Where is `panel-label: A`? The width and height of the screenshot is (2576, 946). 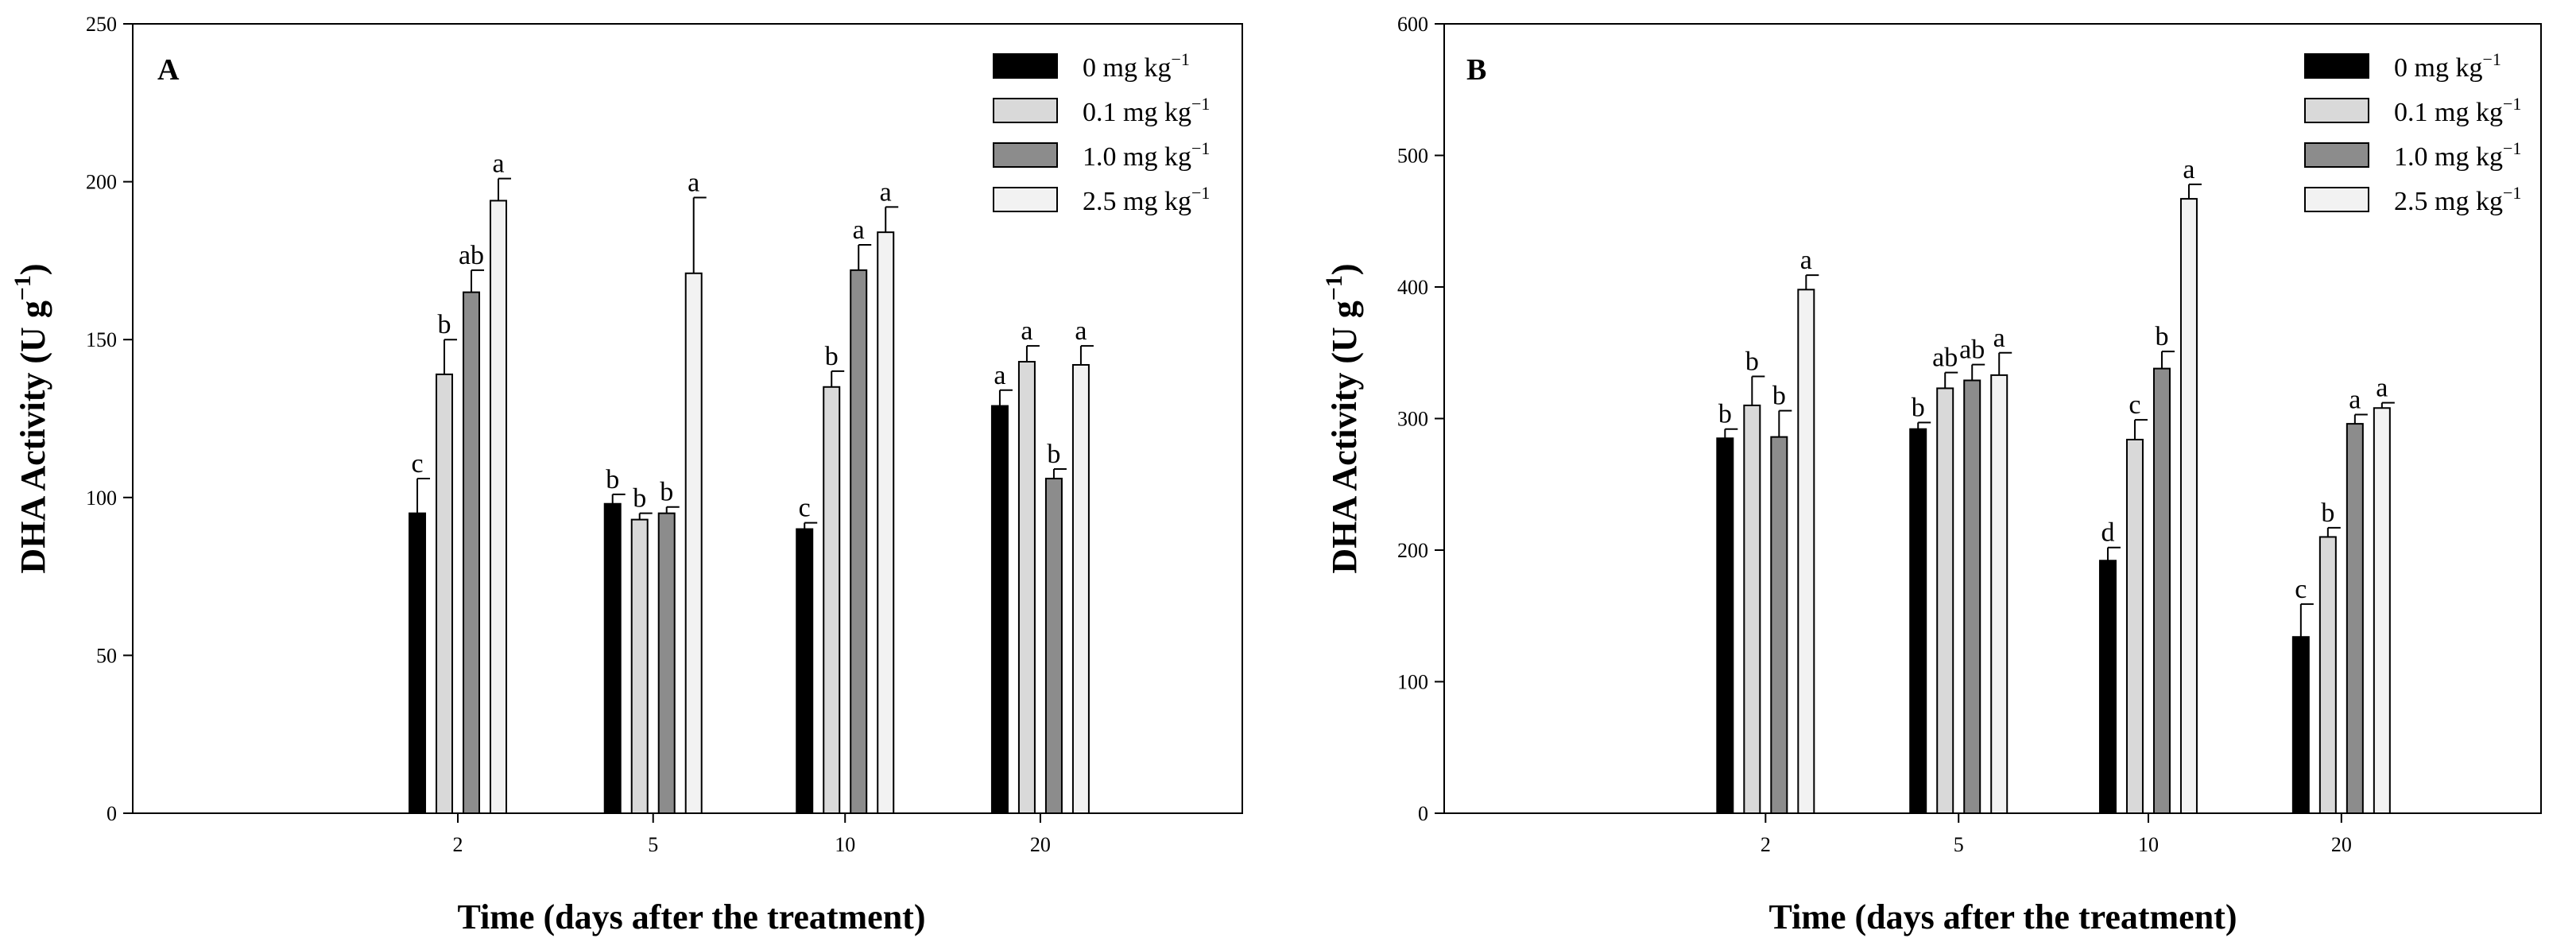
panel-label: A is located at coordinates (168, 70).